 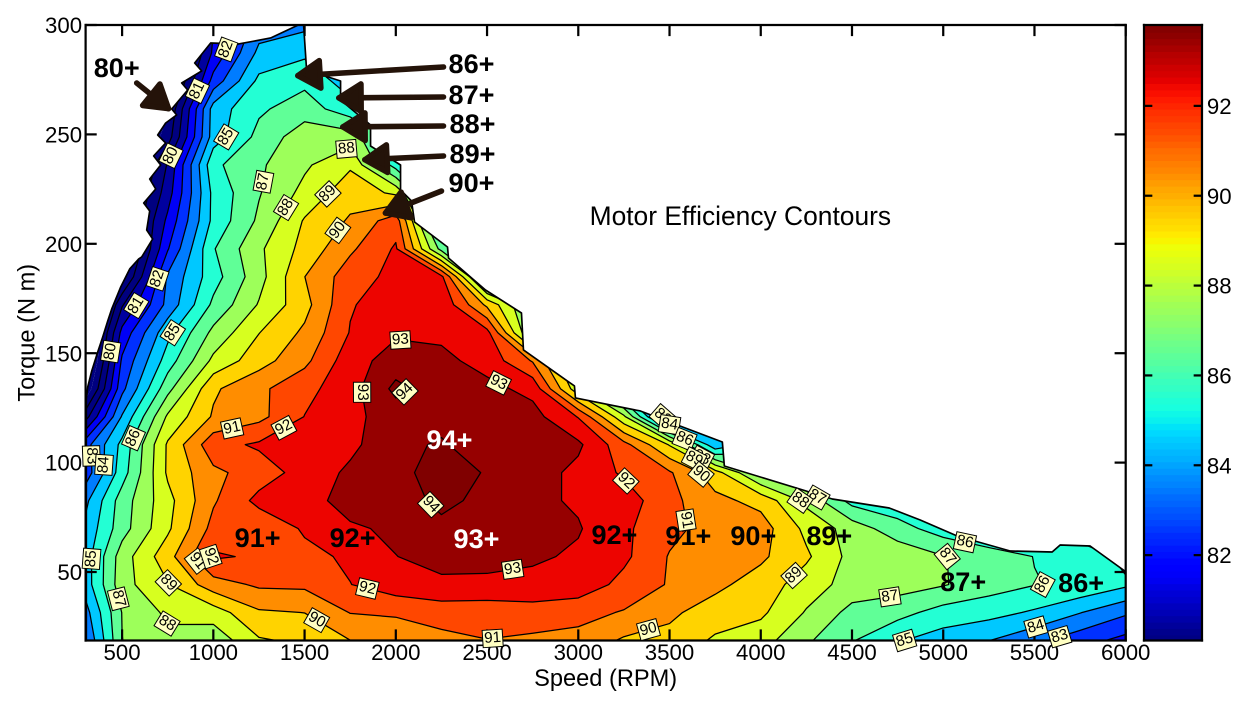 I want to click on svg-text: 1000, so click(x=213, y=652).